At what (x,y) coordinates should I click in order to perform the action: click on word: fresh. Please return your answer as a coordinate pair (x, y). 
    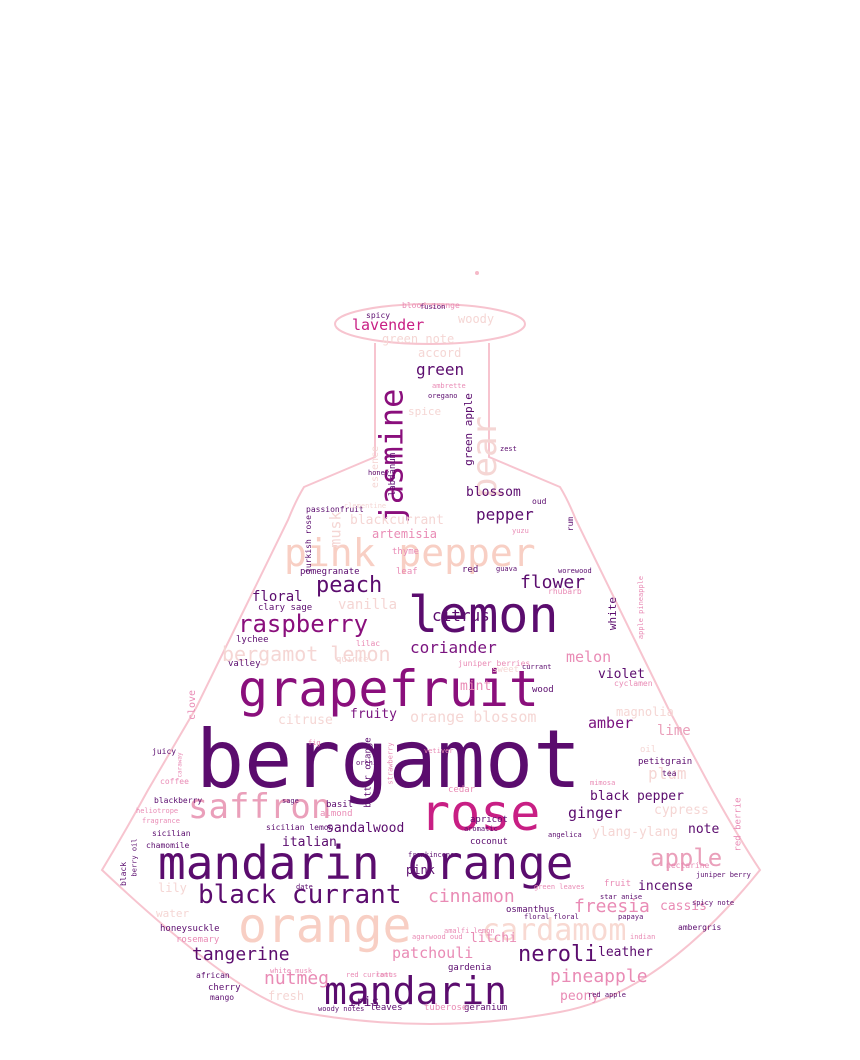
    Looking at the image, I should click on (286, 996).